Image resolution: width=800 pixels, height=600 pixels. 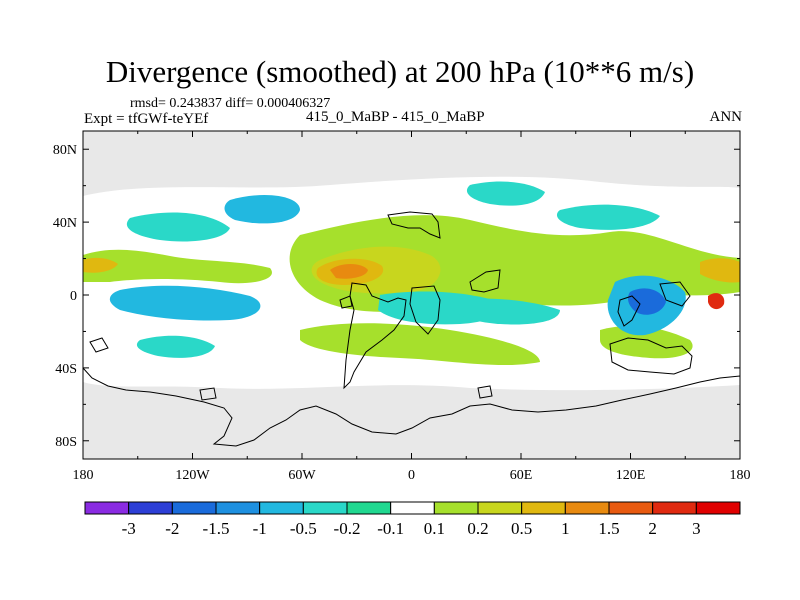 What do you see at coordinates (726, 117) in the screenshot?
I see `season-label: ANN` at bounding box center [726, 117].